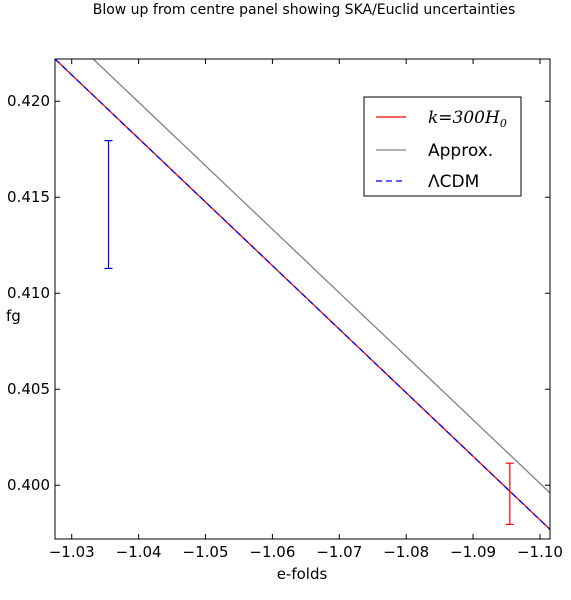  Describe the element at coordinates (206, 552) in the screenshot. I see `x-tick-label: −1.05` at that location.